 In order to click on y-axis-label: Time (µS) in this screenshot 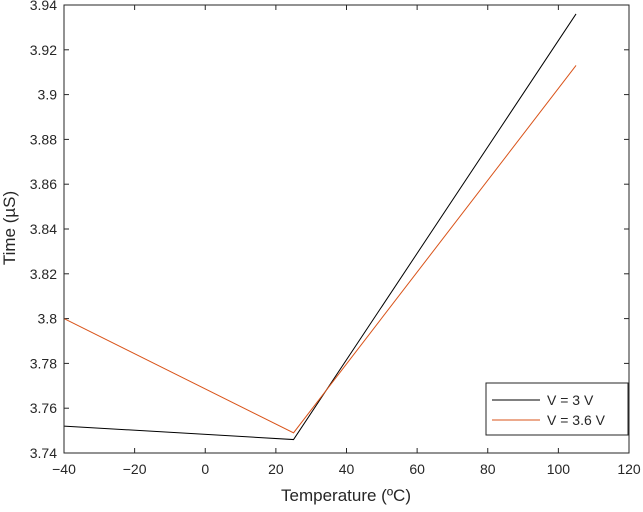, I will do `click(9, 228)`.